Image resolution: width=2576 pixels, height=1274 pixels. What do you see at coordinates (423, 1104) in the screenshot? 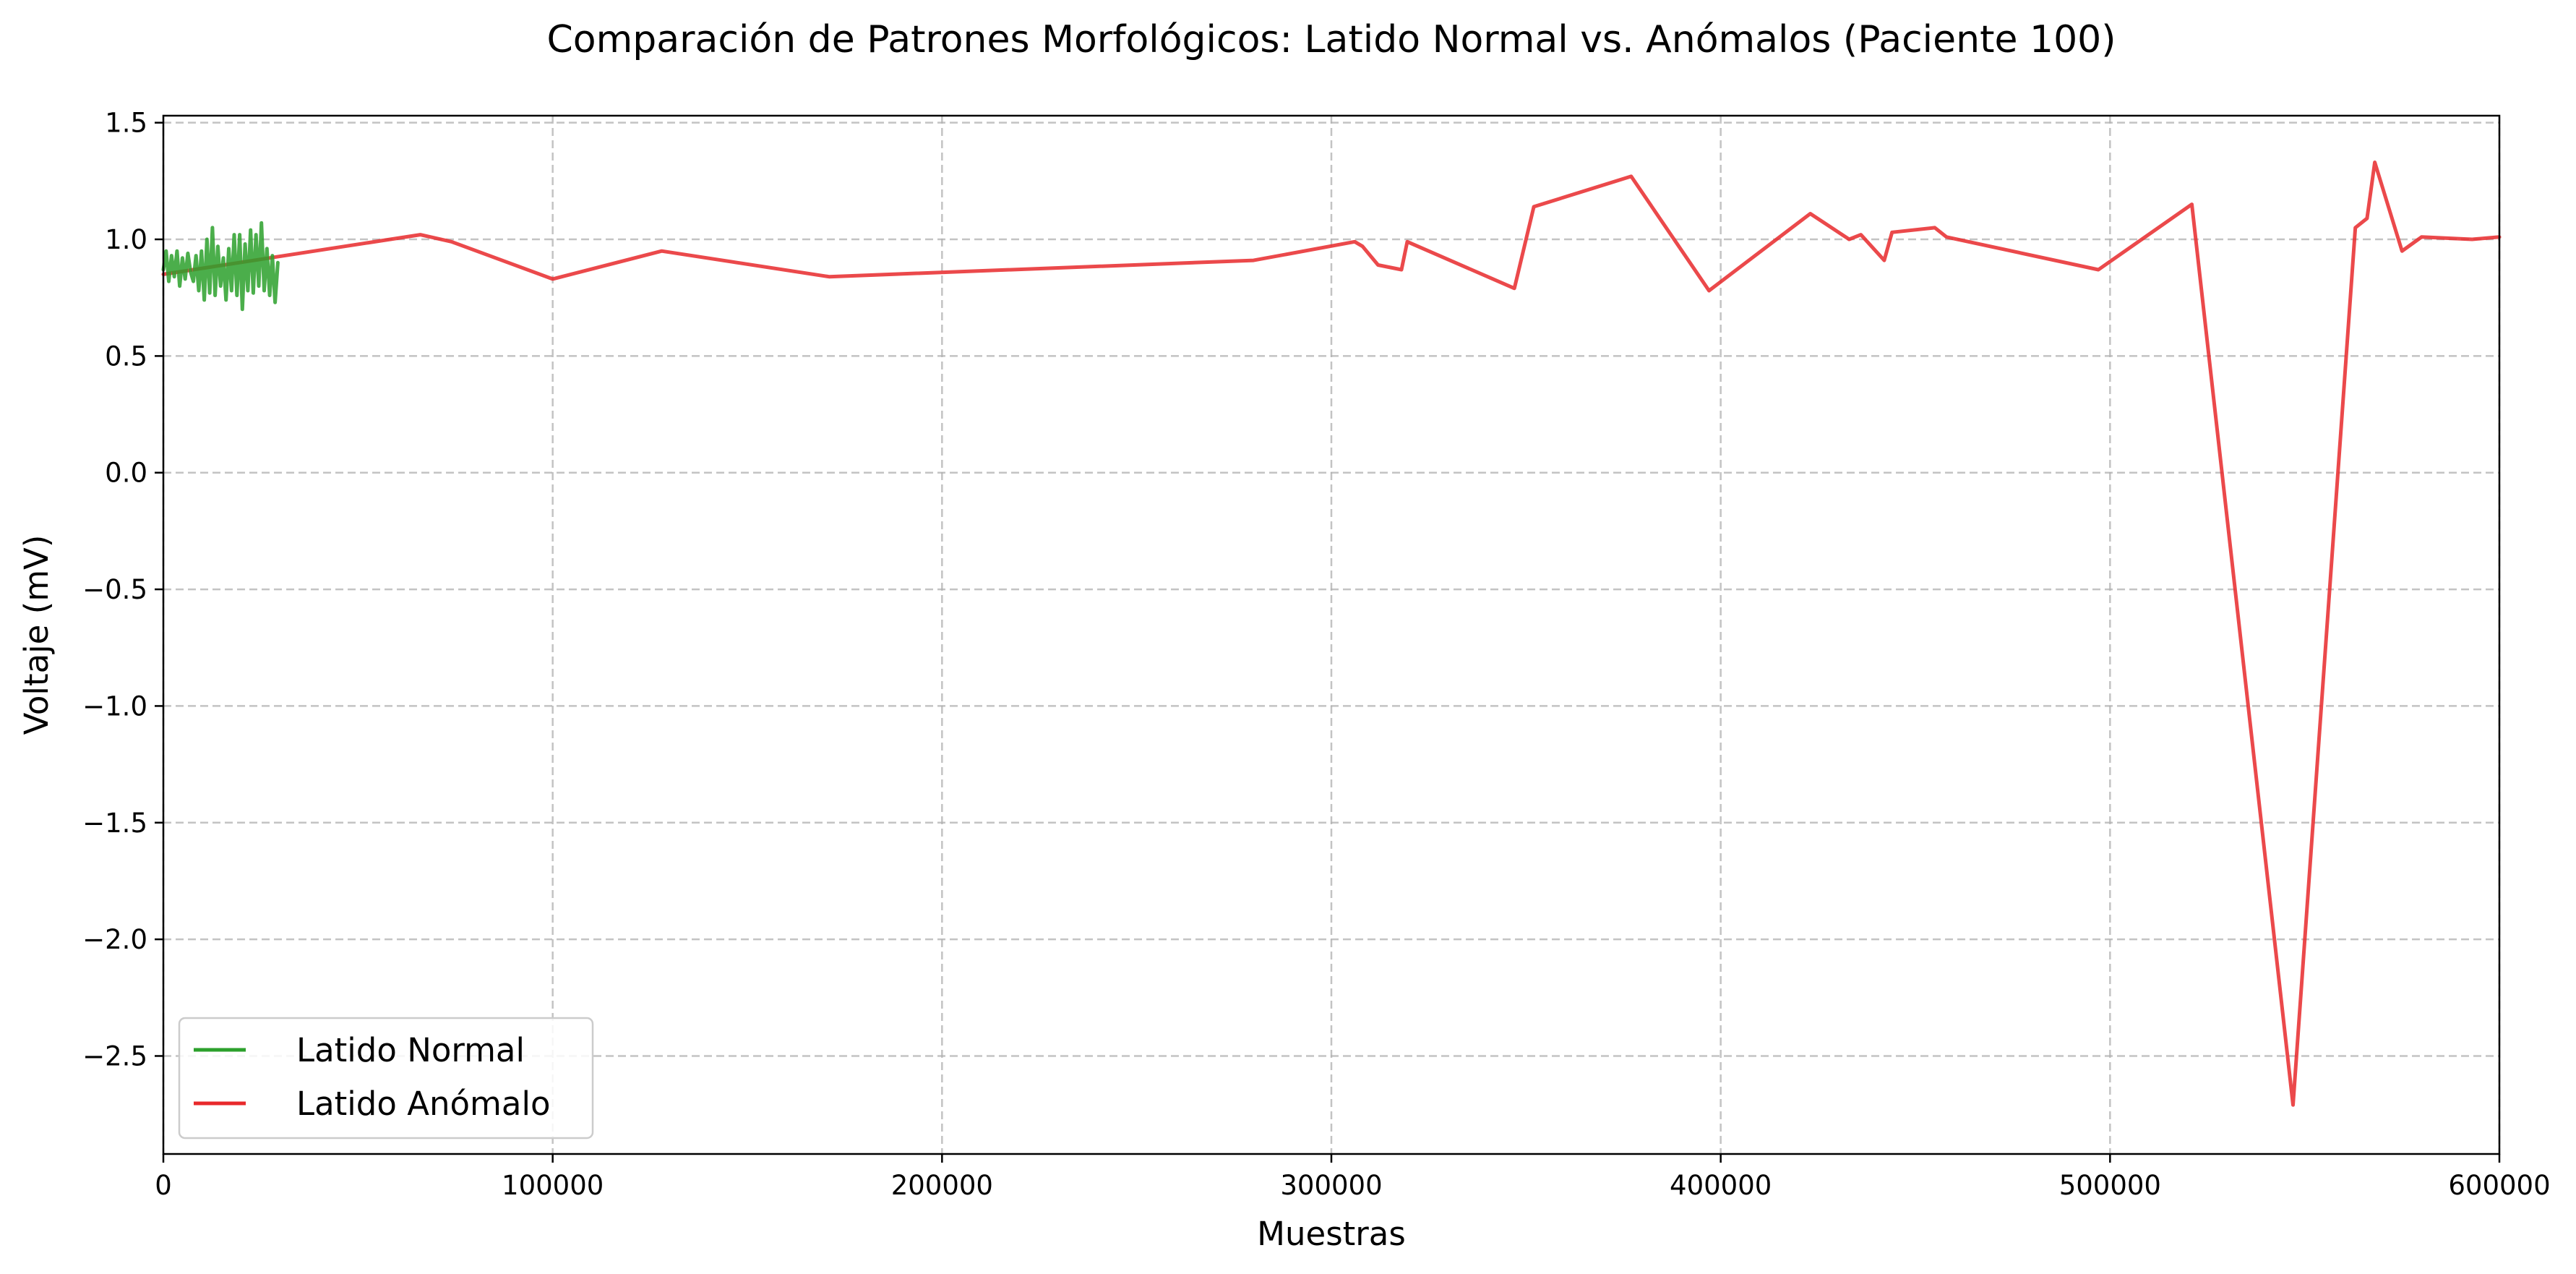
I see `legend-label-anomalous: Latido Anómalo` at bounding box center [423, 1104].